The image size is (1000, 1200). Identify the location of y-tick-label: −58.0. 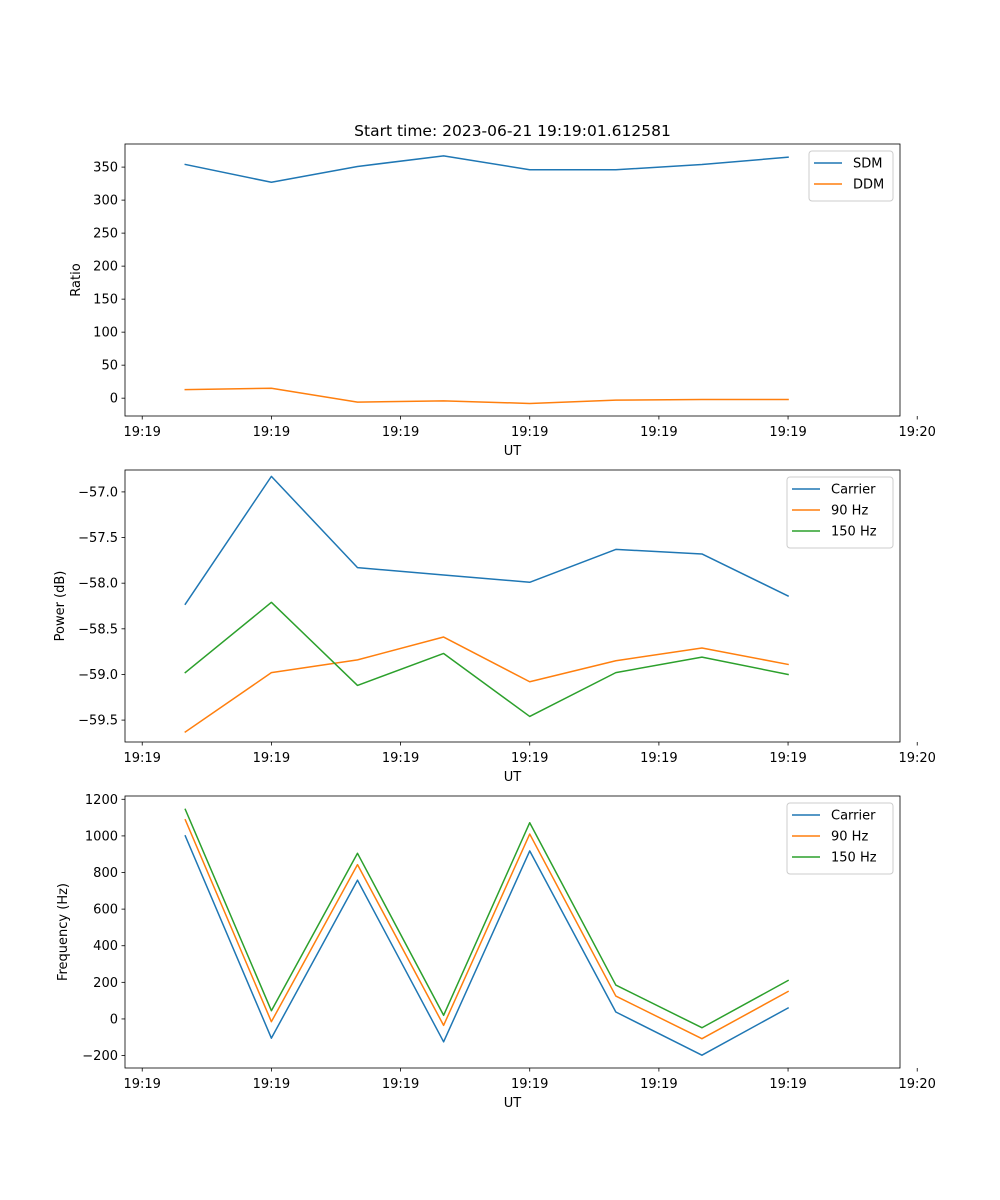
(98, 584).